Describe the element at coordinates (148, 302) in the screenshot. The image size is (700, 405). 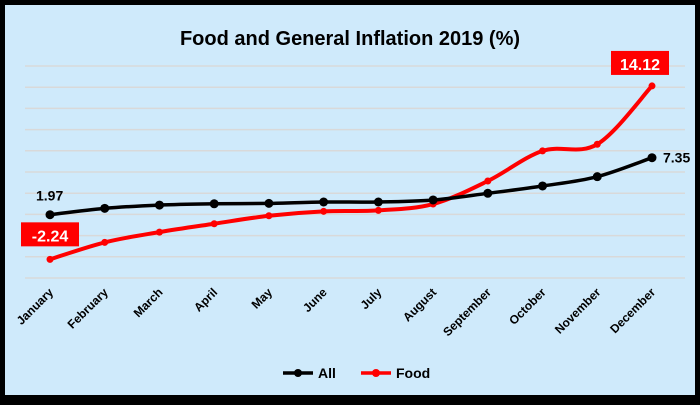
I see `x-tick-label: March` at that location.